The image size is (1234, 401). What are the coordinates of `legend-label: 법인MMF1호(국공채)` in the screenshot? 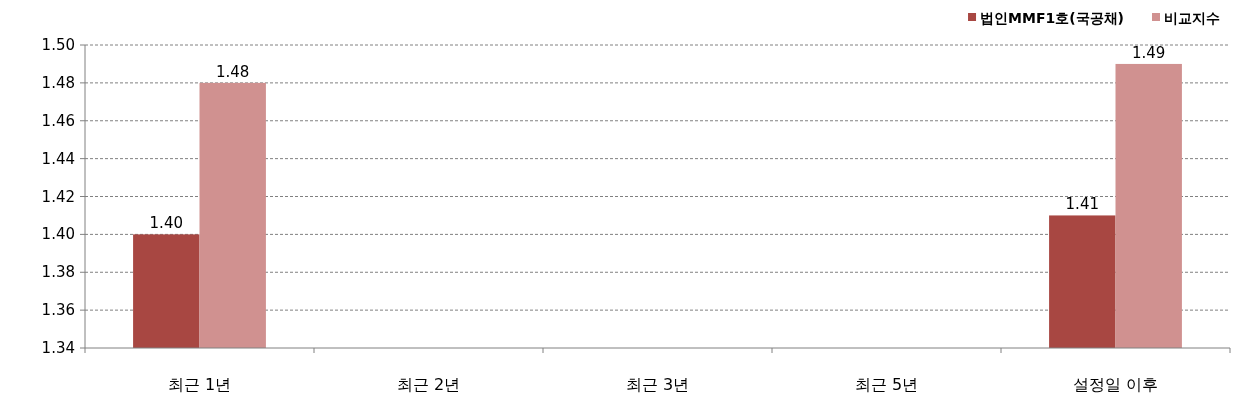 It's located at (1052, 18).